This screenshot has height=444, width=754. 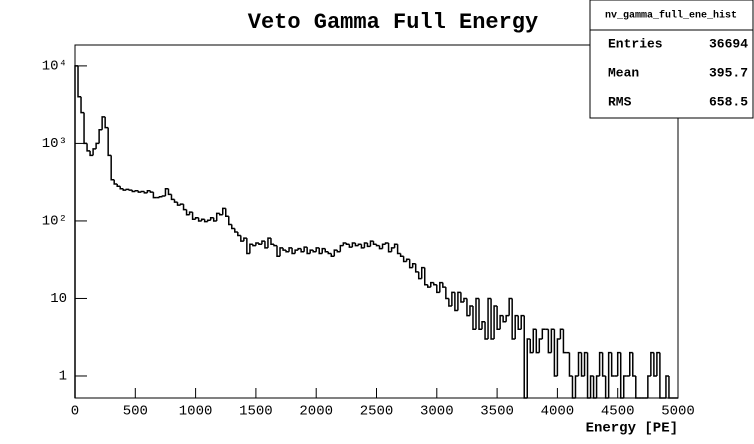 What do you see at coordinates (728, 101) in the screenshot?
I see `stats-value: 658.5` at bounding box center [728, 101].